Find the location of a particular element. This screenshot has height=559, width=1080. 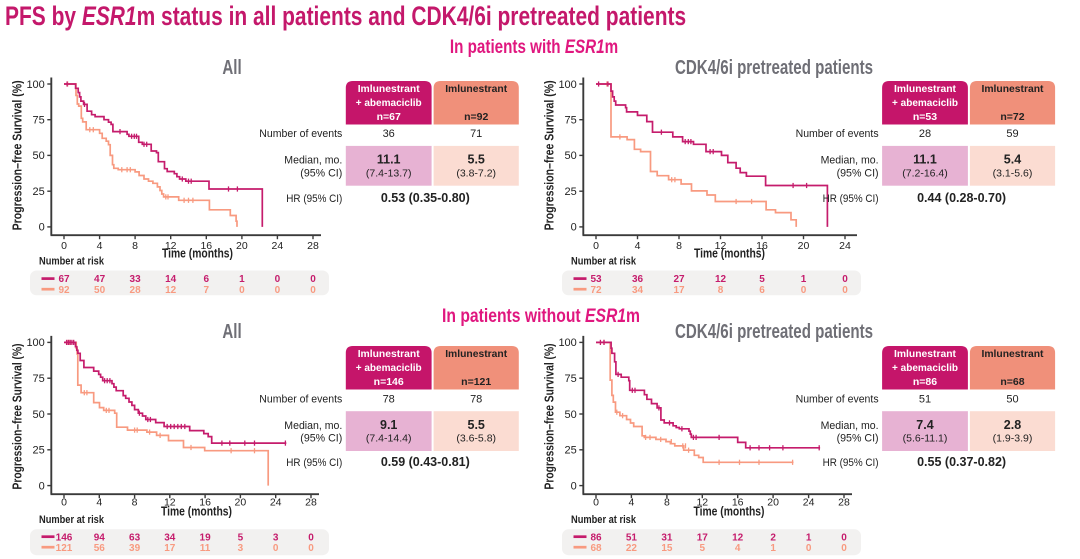

svg-text: 92 is located at coordinates (64, 290).